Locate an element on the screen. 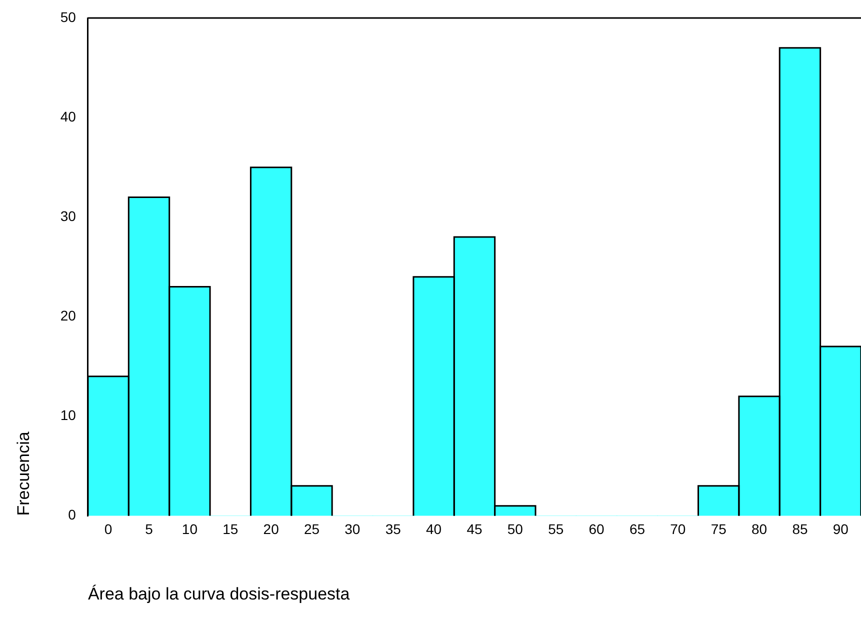  x-tick-label: 80 is located at coordinates (759, 529).